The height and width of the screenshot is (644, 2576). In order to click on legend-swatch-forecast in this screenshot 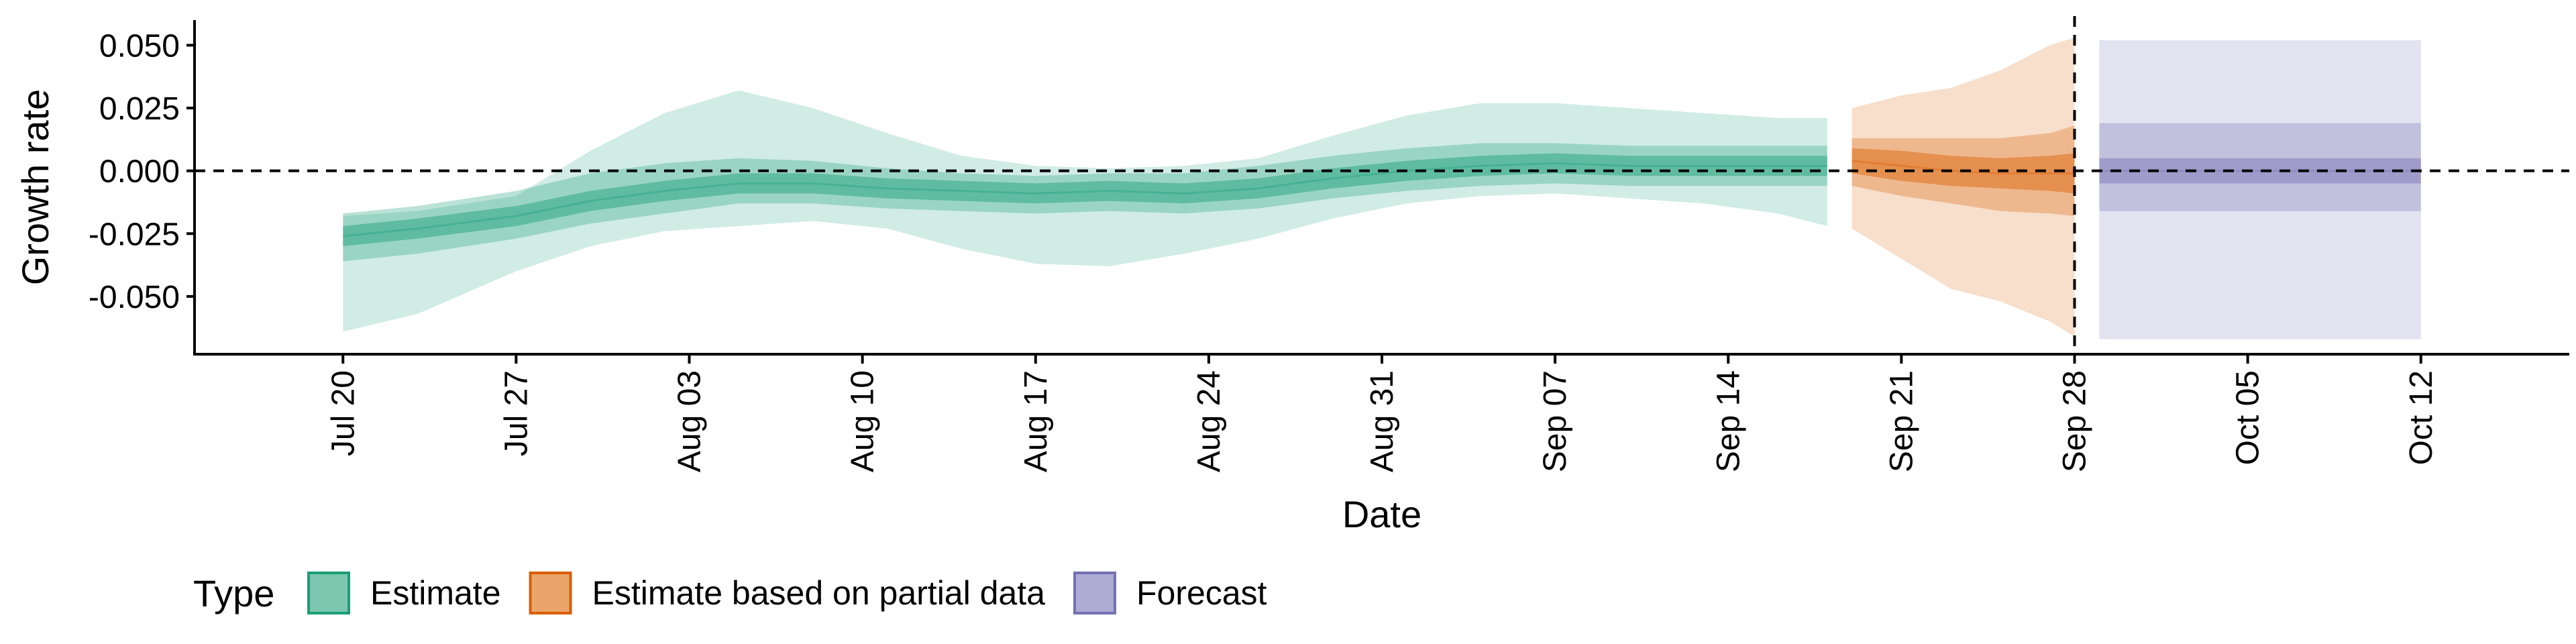, I will do `click(1094, 593)`.